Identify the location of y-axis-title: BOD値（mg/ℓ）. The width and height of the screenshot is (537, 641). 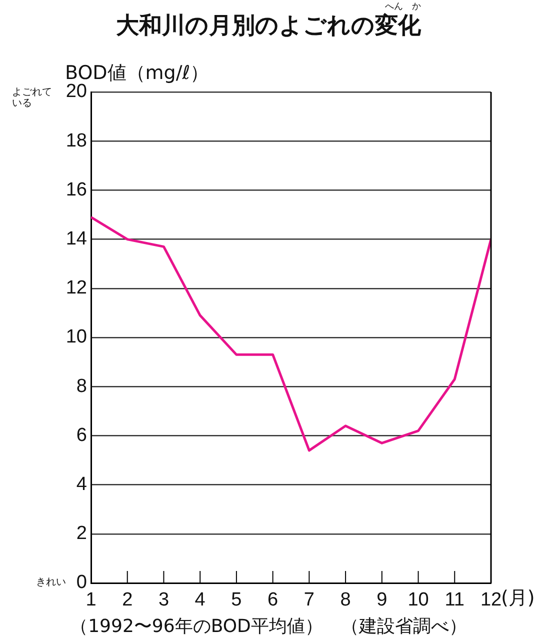
(137, 72).